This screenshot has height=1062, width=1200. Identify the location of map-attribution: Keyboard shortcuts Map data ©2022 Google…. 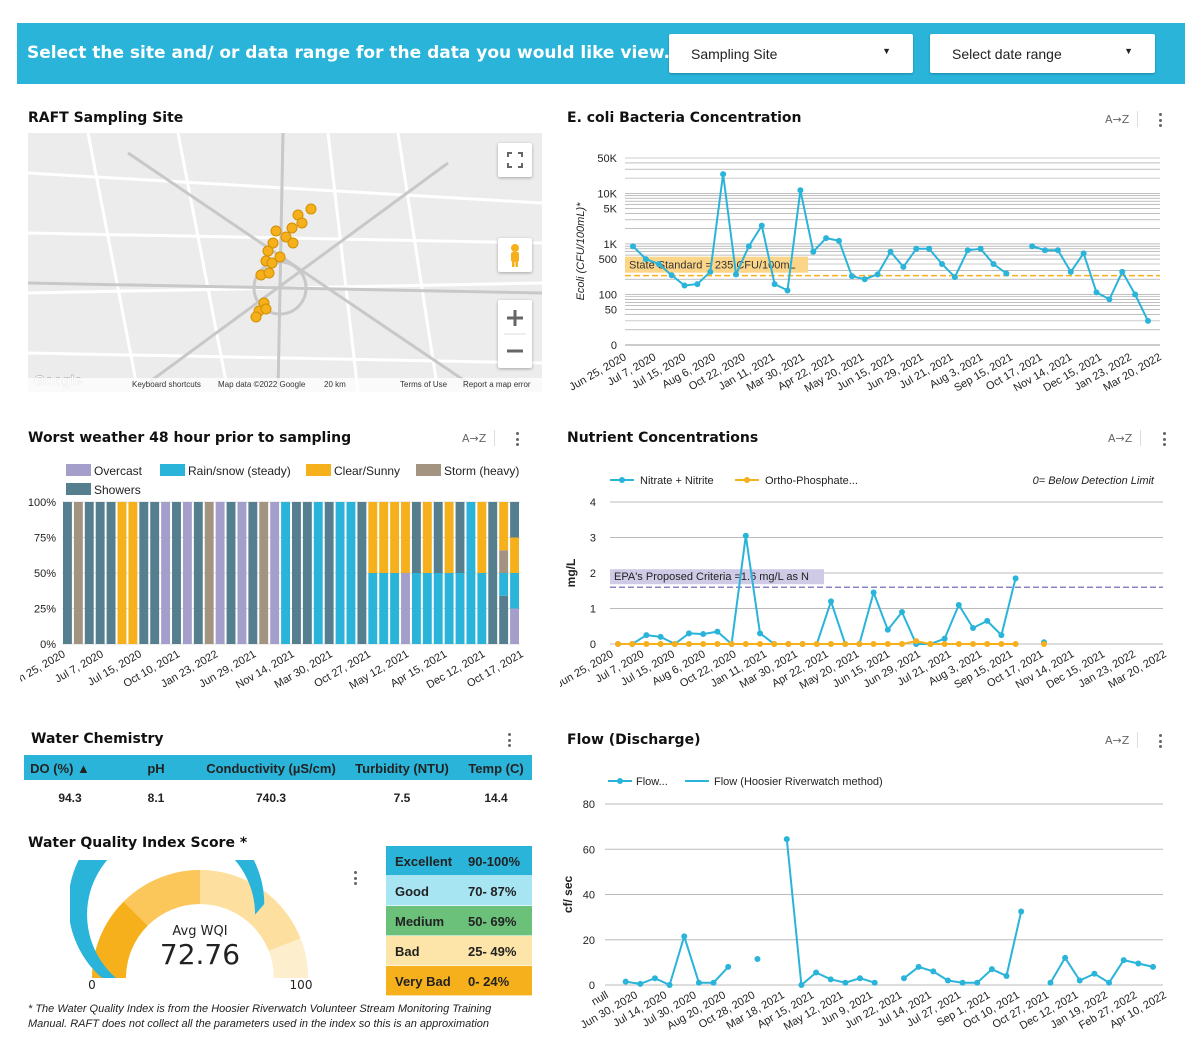
(285, 385).